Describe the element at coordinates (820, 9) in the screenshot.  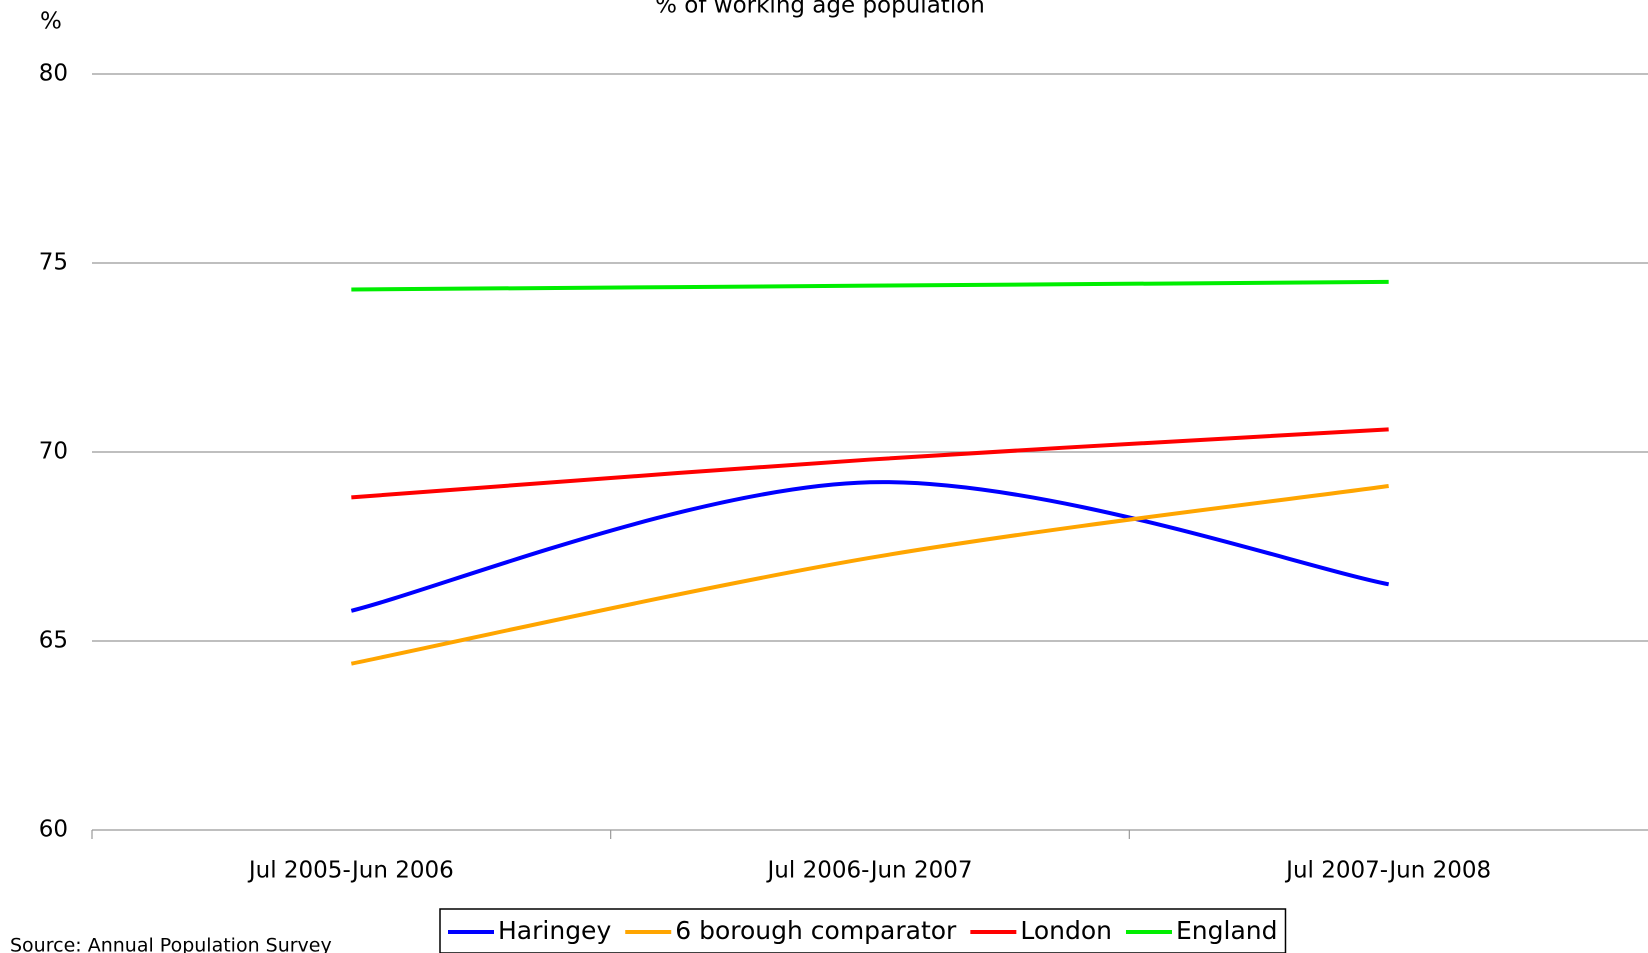
I see `chart-title: % of working age population` at that location.